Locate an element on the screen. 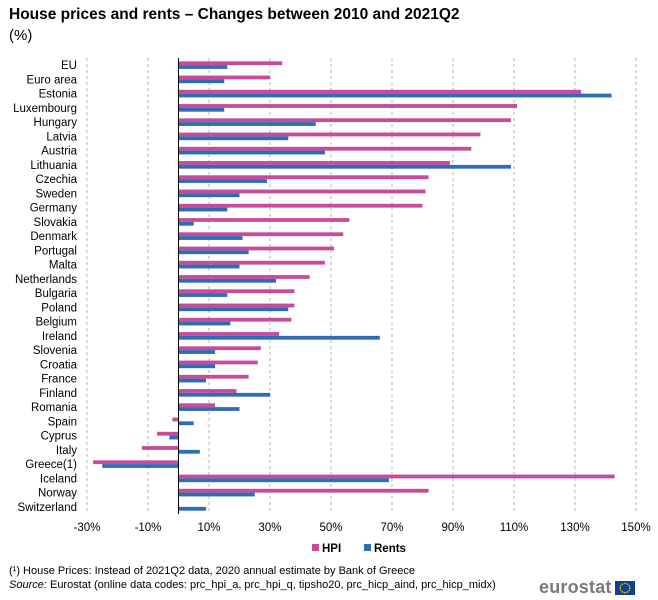  category-label: Latvia is located at coordinates (61, 137).